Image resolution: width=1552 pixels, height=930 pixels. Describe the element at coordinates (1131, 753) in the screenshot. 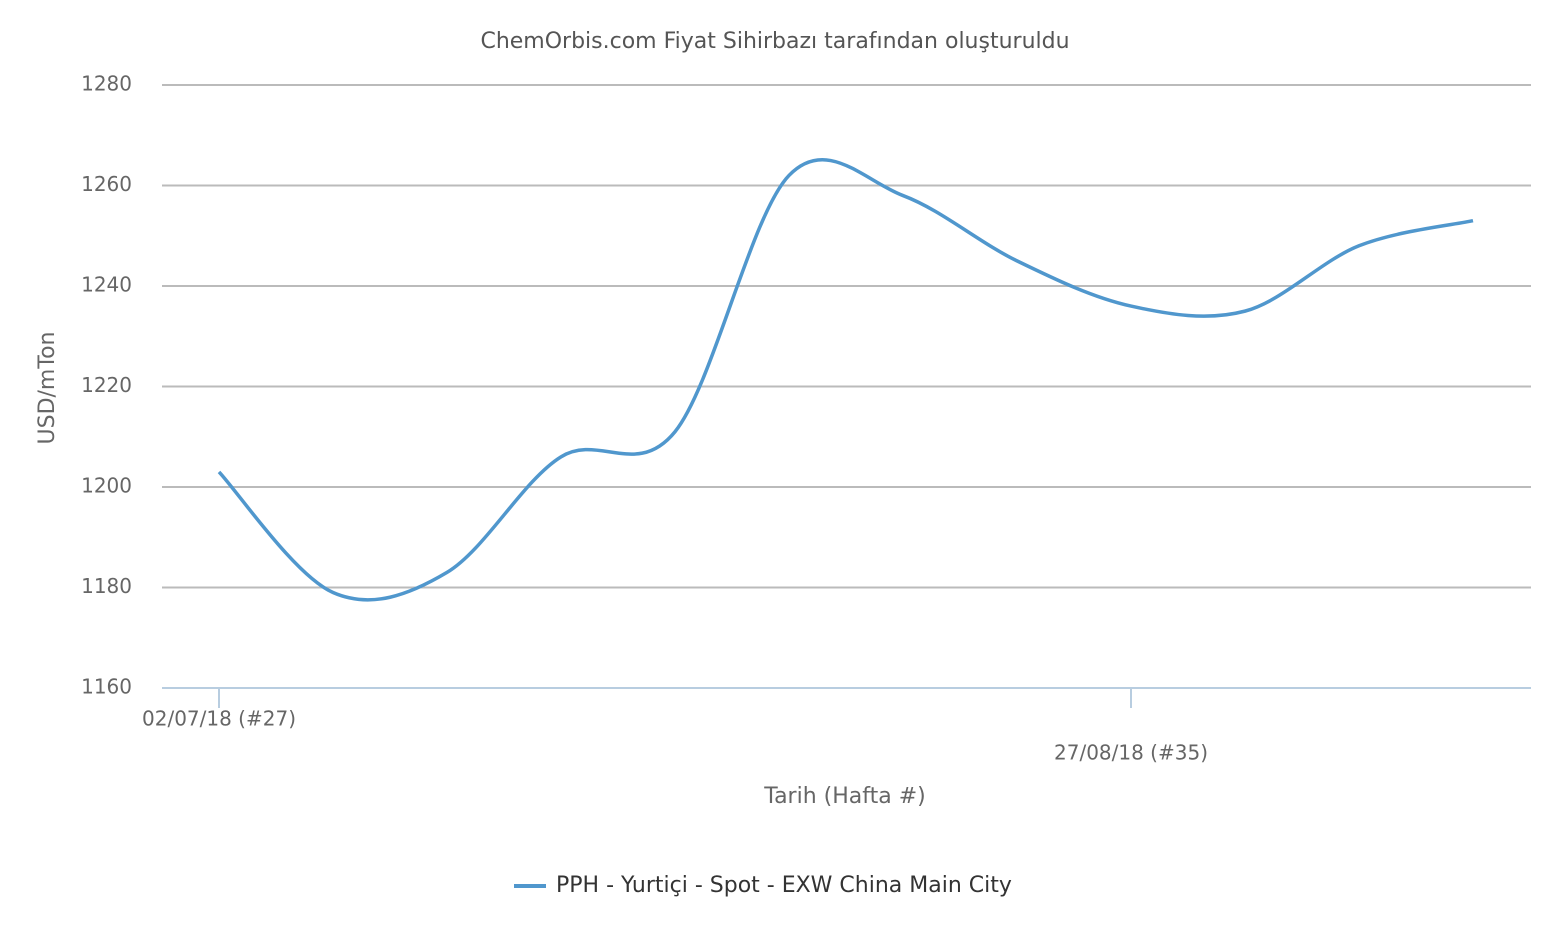

I see `x-tick-label: 27/08/18 (#35)` at that location.